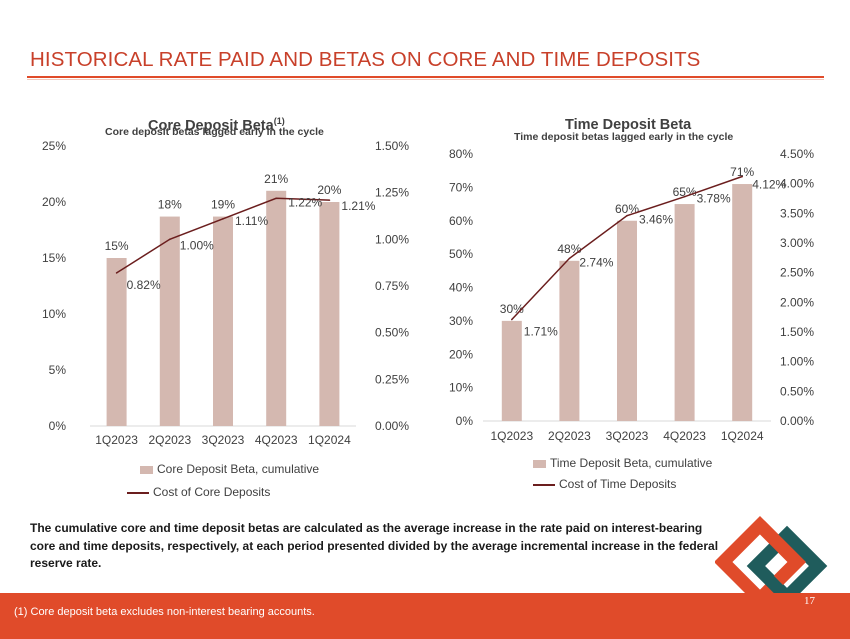 The width and height of the screenshot is (850, 639). What do you see at coordinates (54, 258) in the screenshot?
I see `y-tick-label: 15%` at bounding box center [54, 258].